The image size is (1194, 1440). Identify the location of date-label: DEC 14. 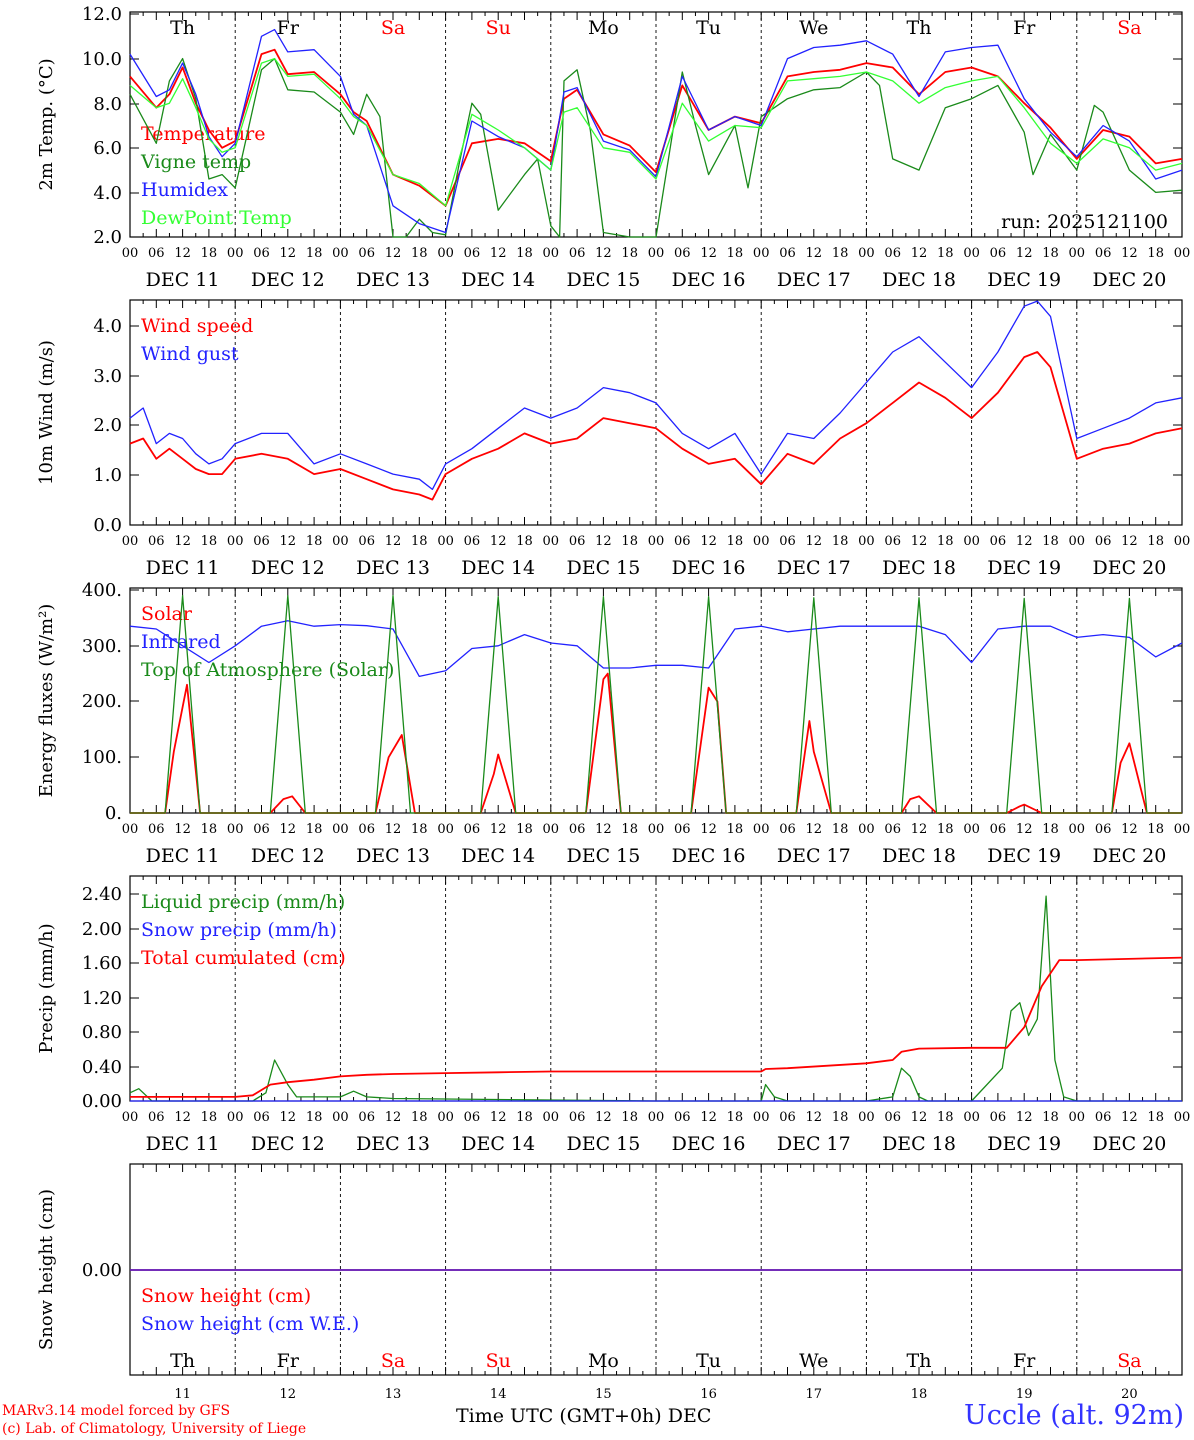
(498, 568).